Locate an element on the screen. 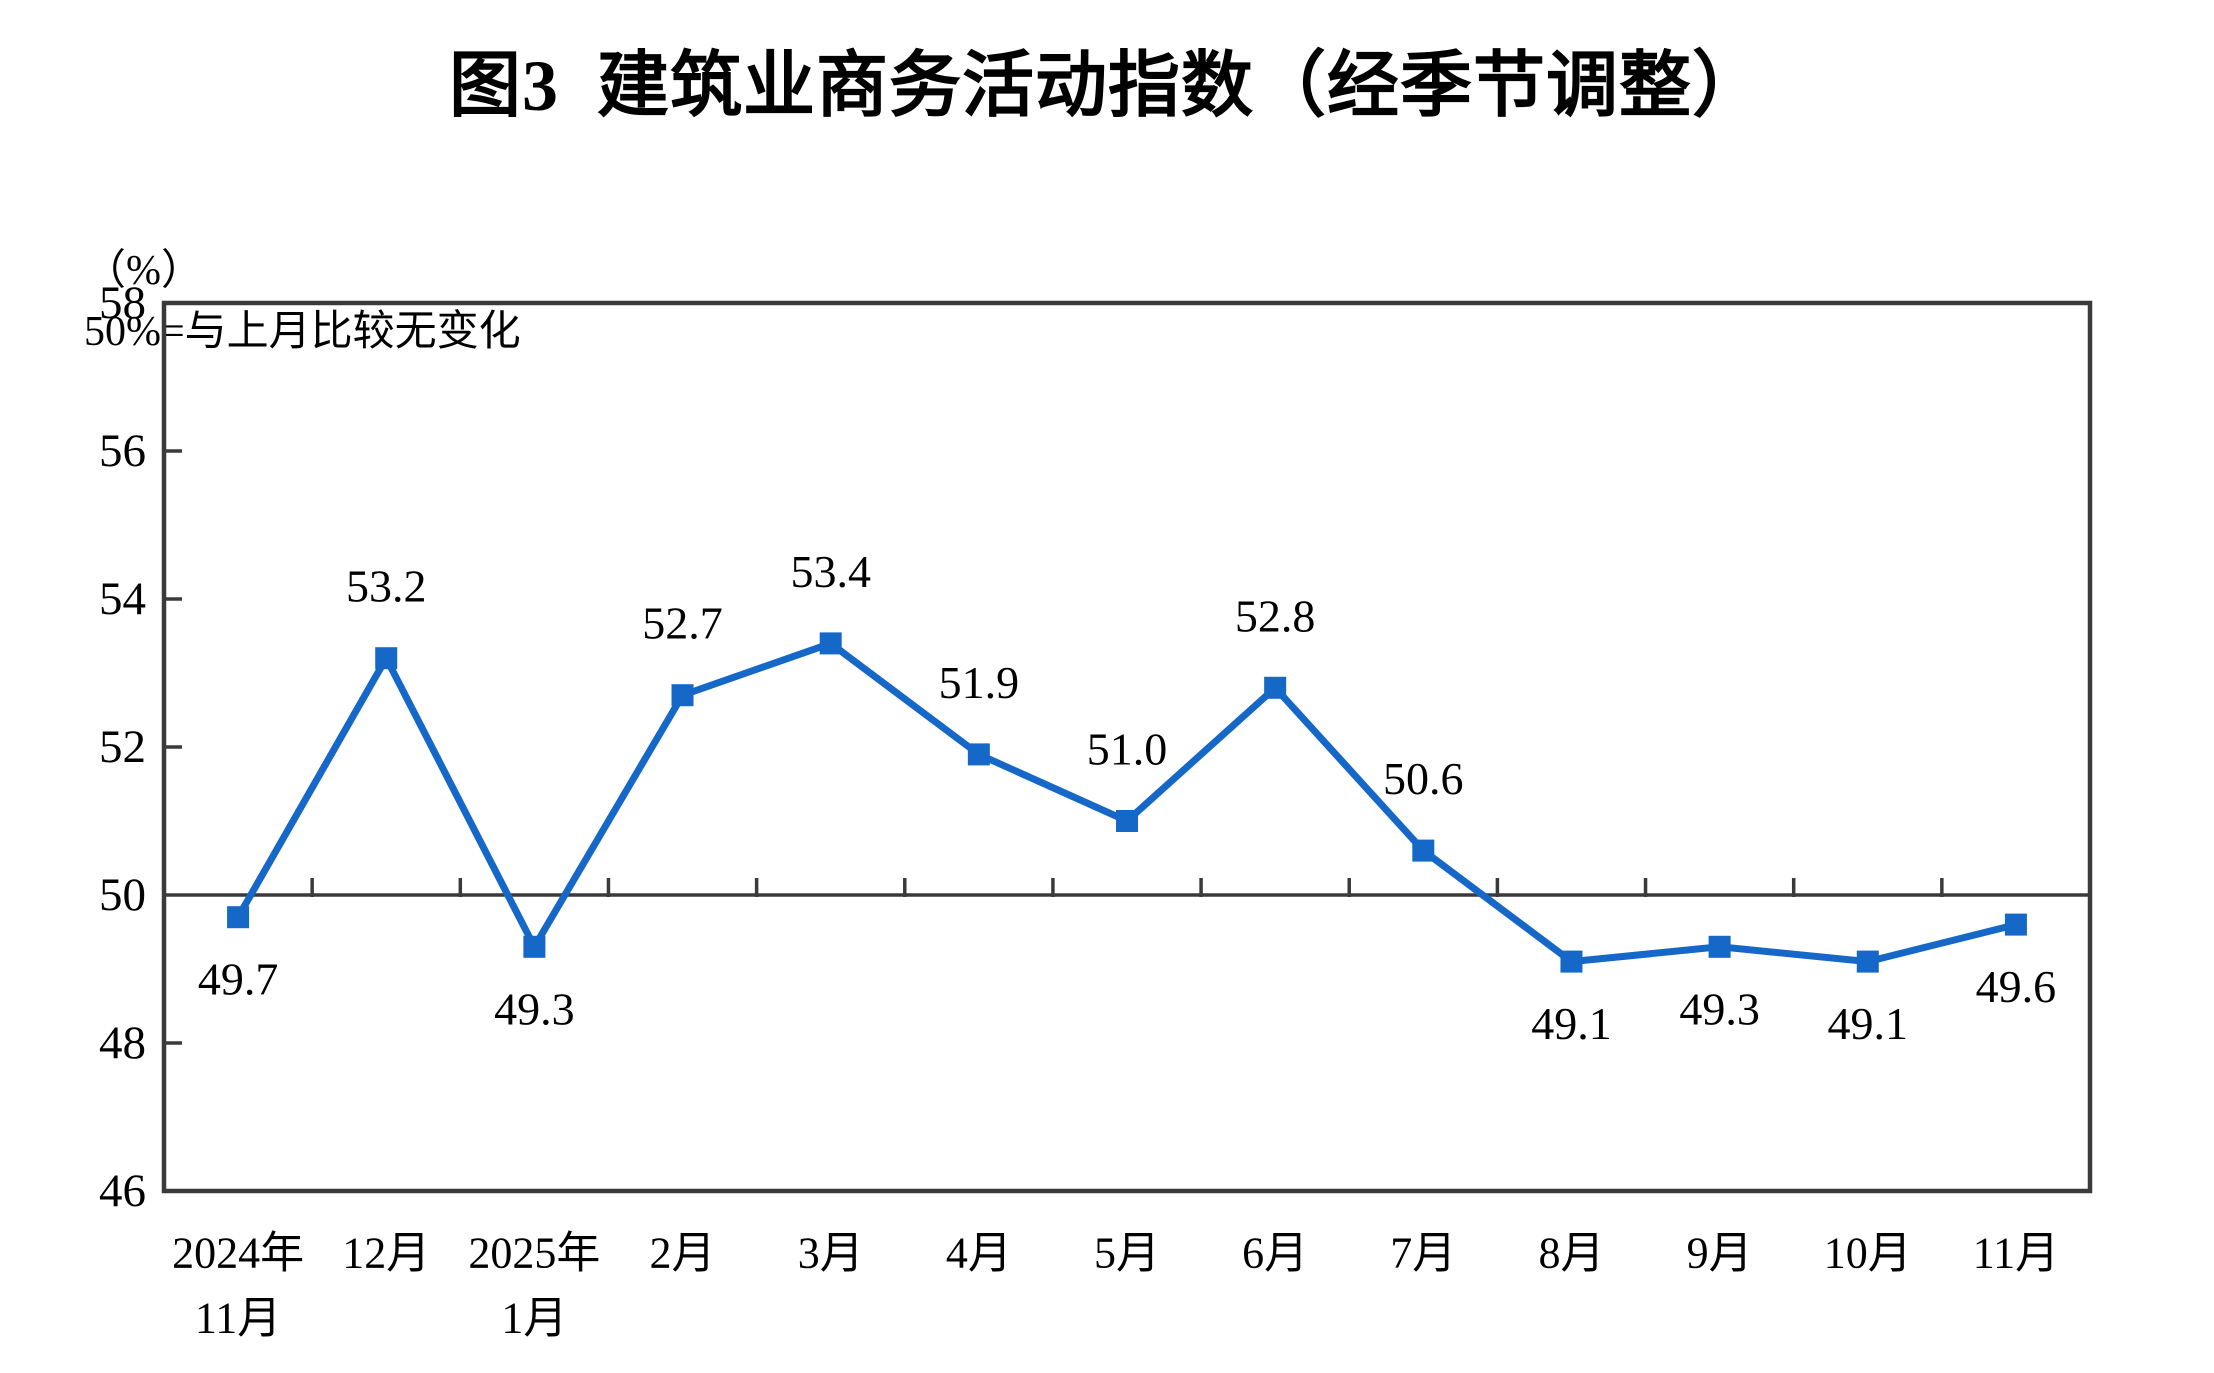  x-axis-label: 6月 is located at coordinates (1275, 1253).